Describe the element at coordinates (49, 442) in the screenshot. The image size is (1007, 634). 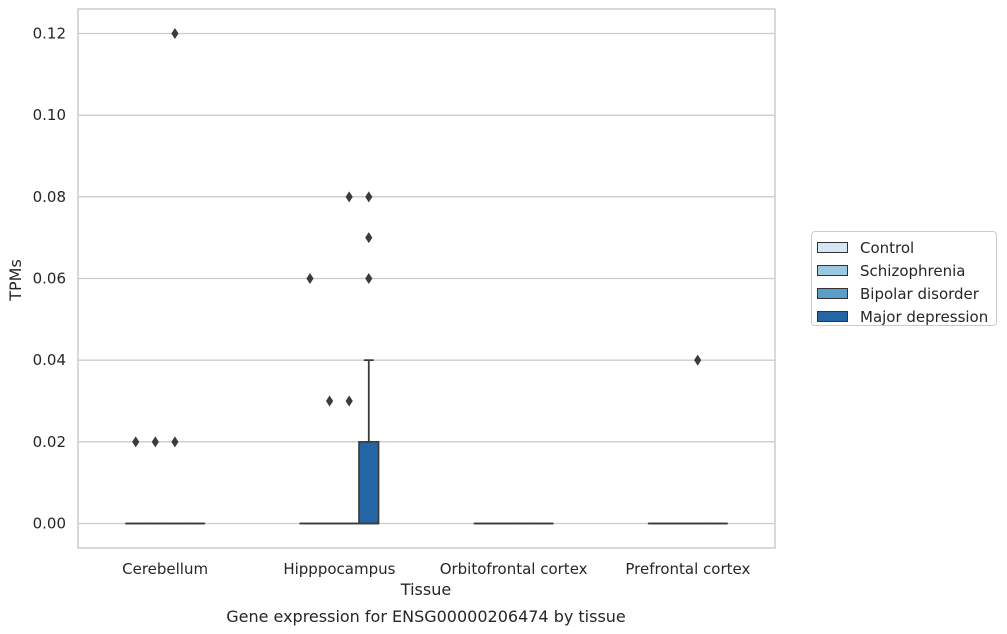
I see `y-tick-label: 0.02` at that location.